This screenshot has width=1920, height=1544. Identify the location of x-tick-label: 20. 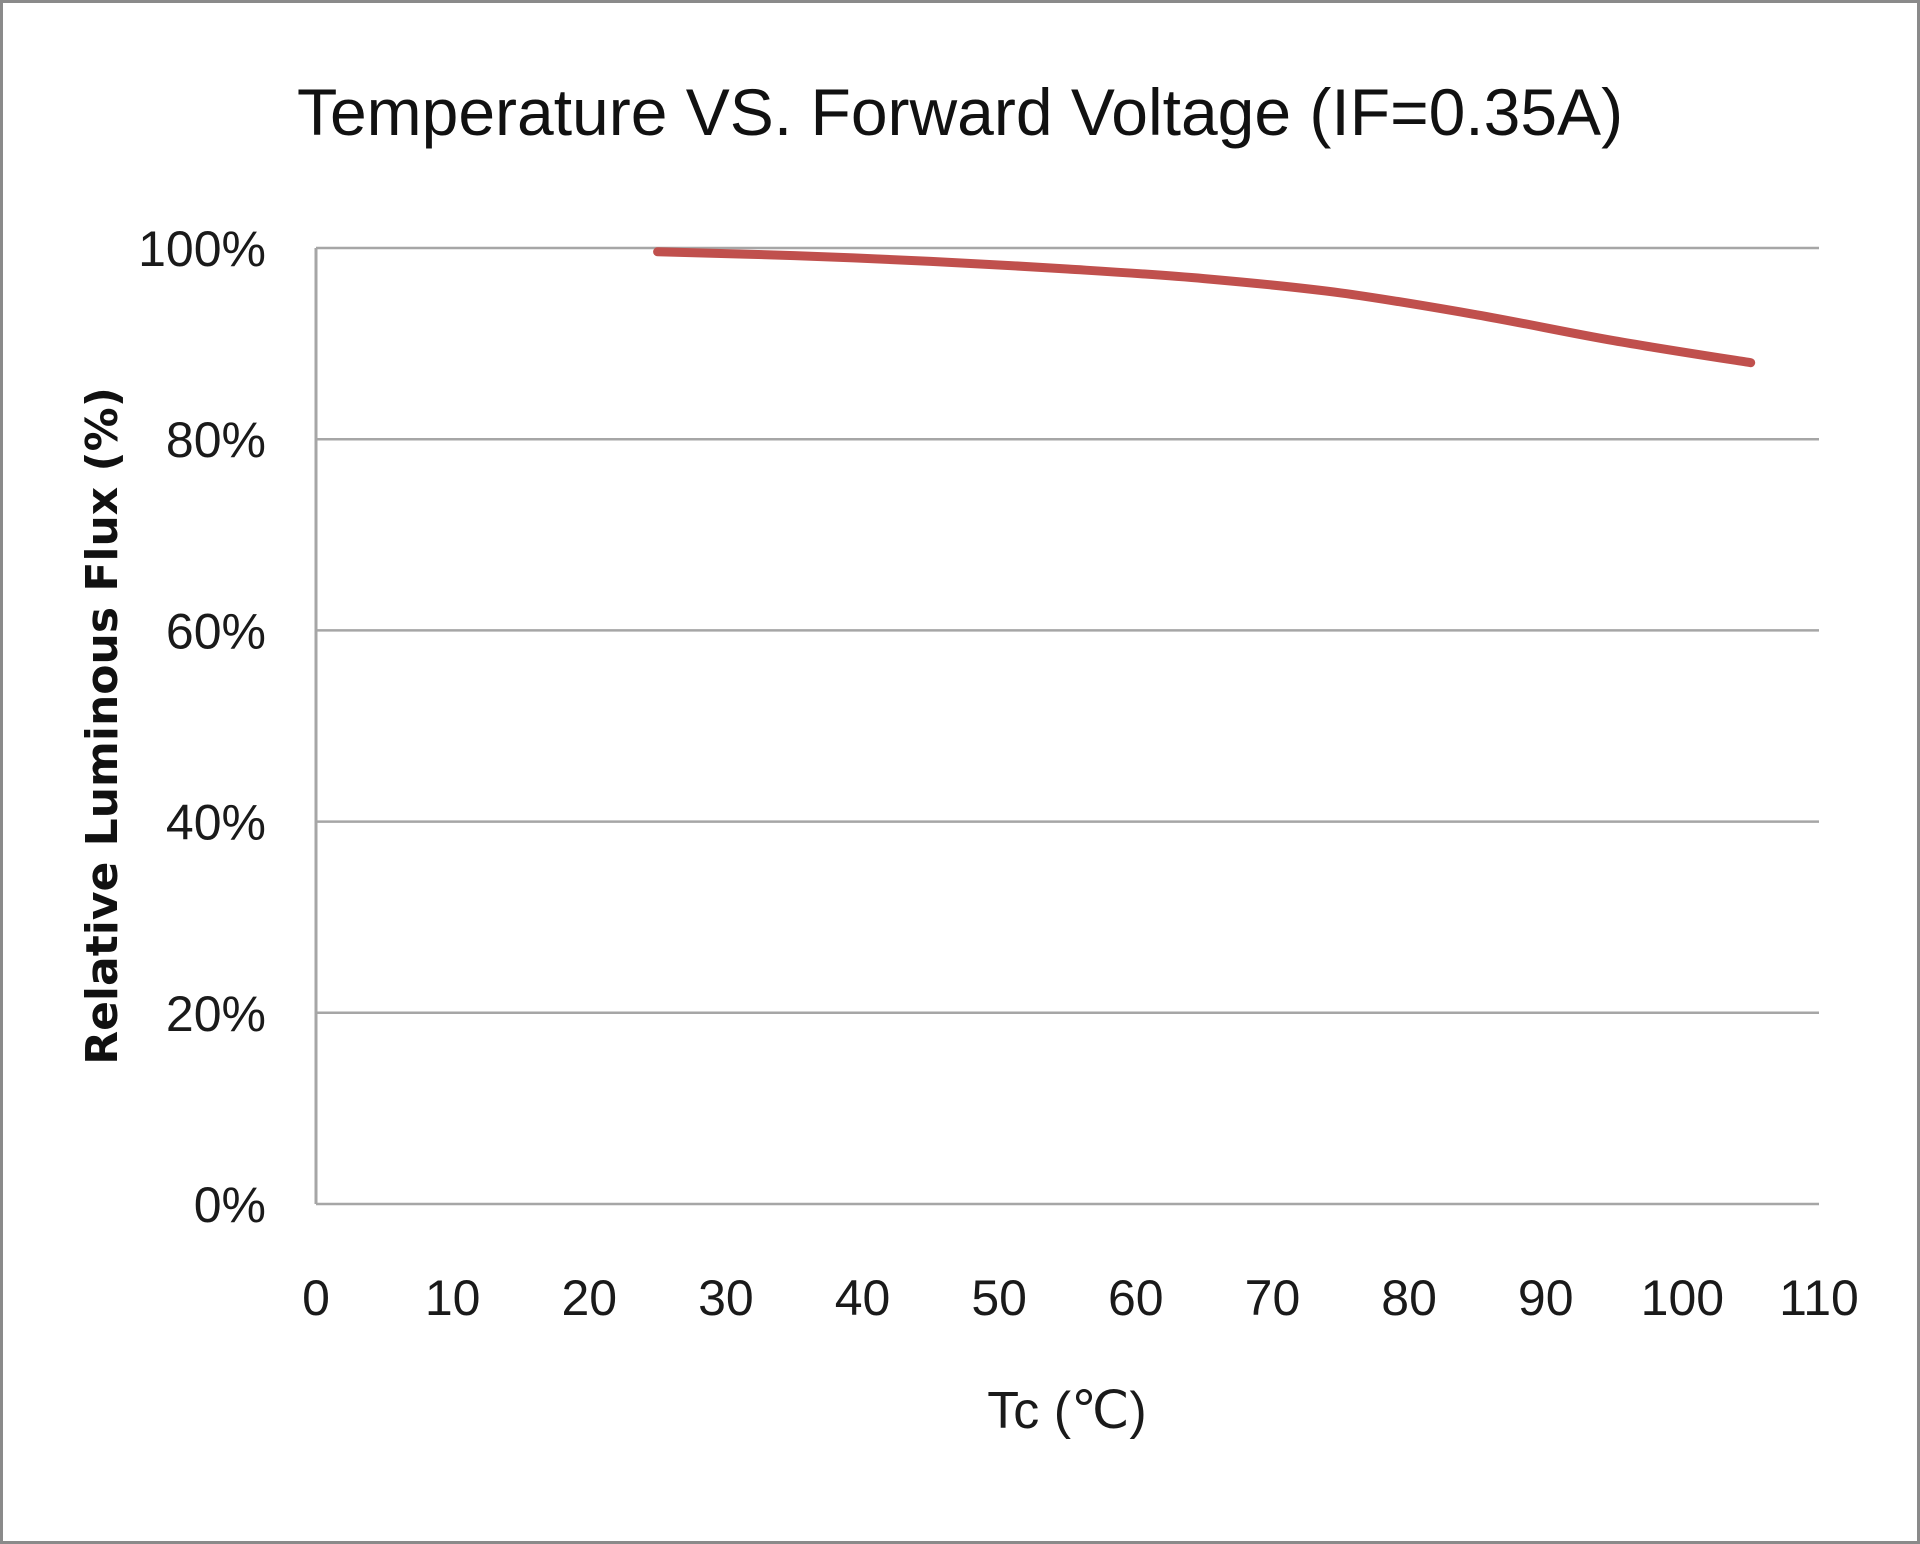
(589, 1298).